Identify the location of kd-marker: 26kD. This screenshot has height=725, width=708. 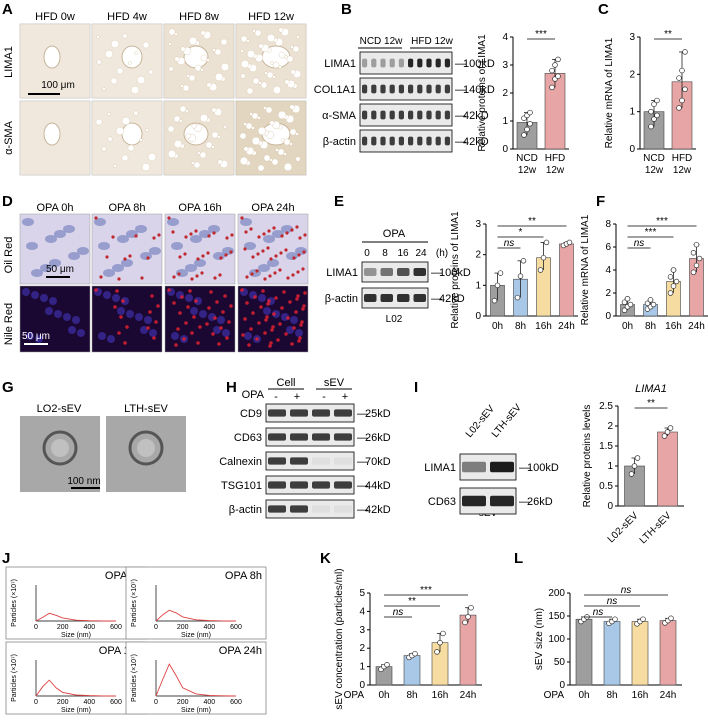
(540, 502).